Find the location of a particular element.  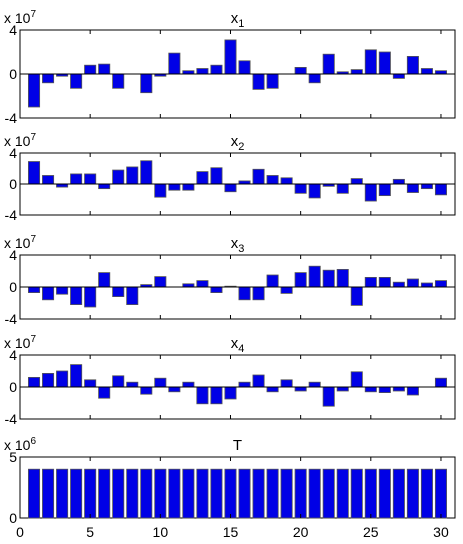

x-tick-label: 0 is located at coordinates (20, 532).